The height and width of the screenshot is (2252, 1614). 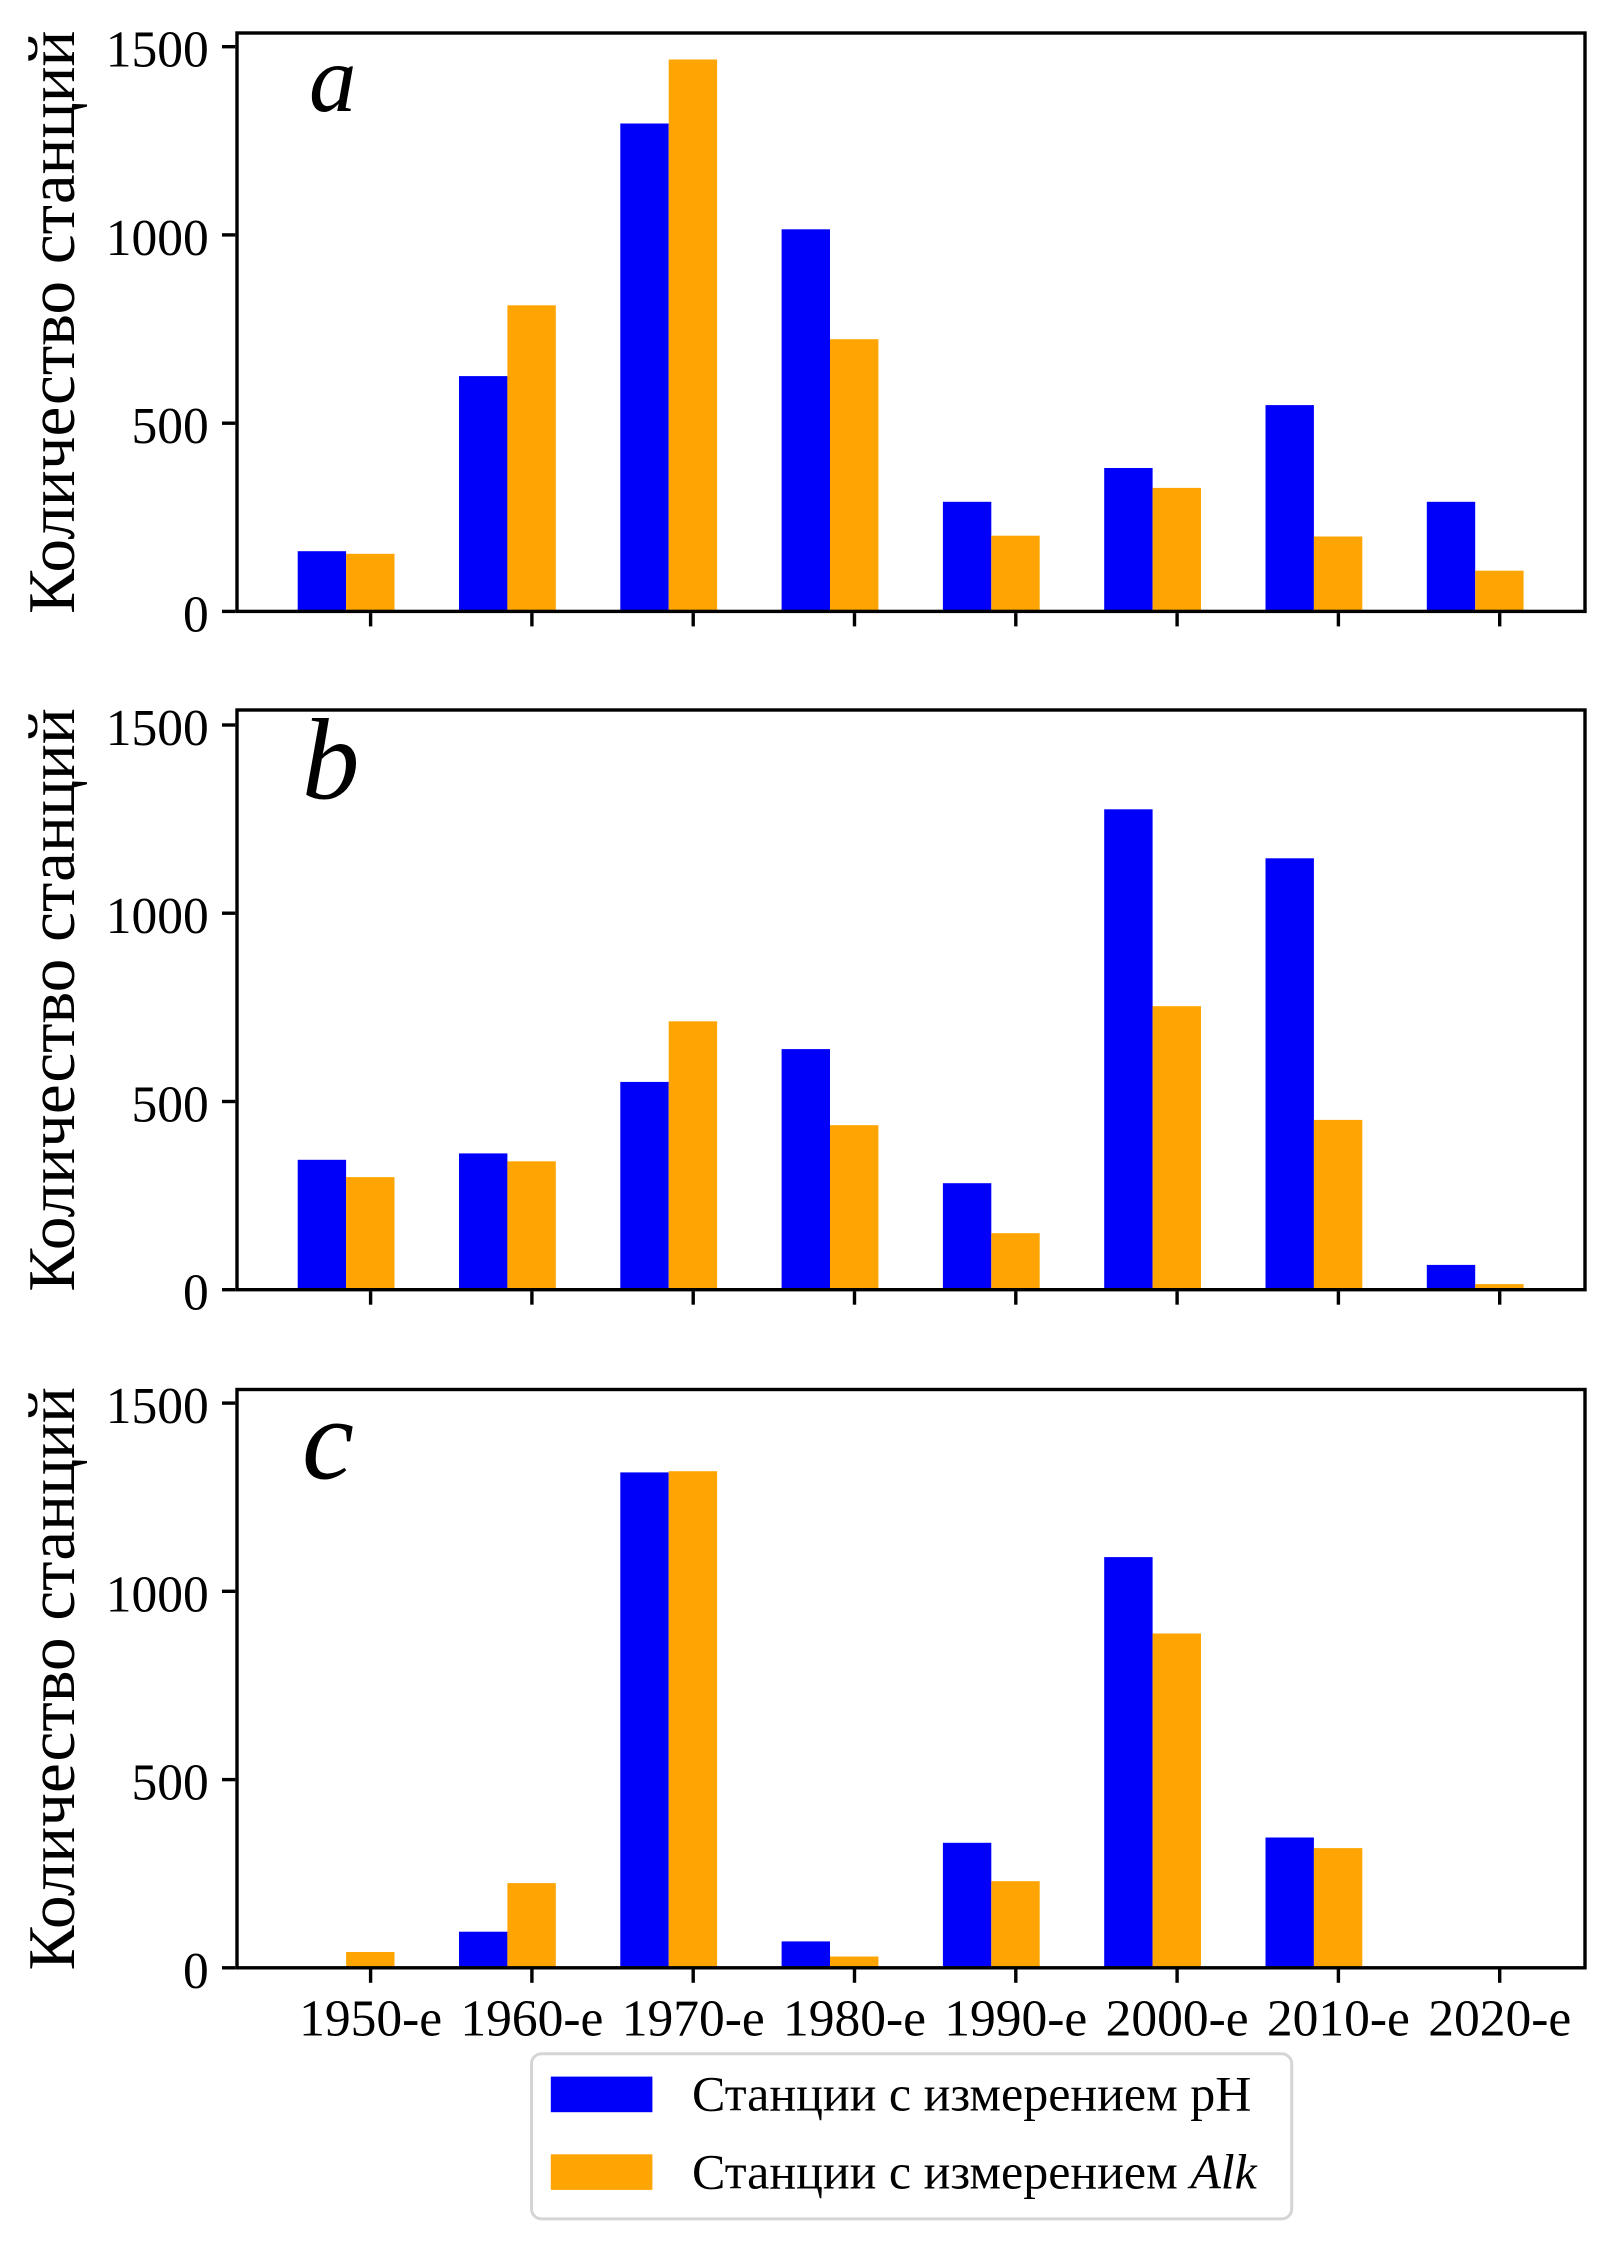 What do you see at coordinates (1177, 2019) in the screenshot?
I see `svg-text: 2000-е` at bounding box center [1177, 2019].